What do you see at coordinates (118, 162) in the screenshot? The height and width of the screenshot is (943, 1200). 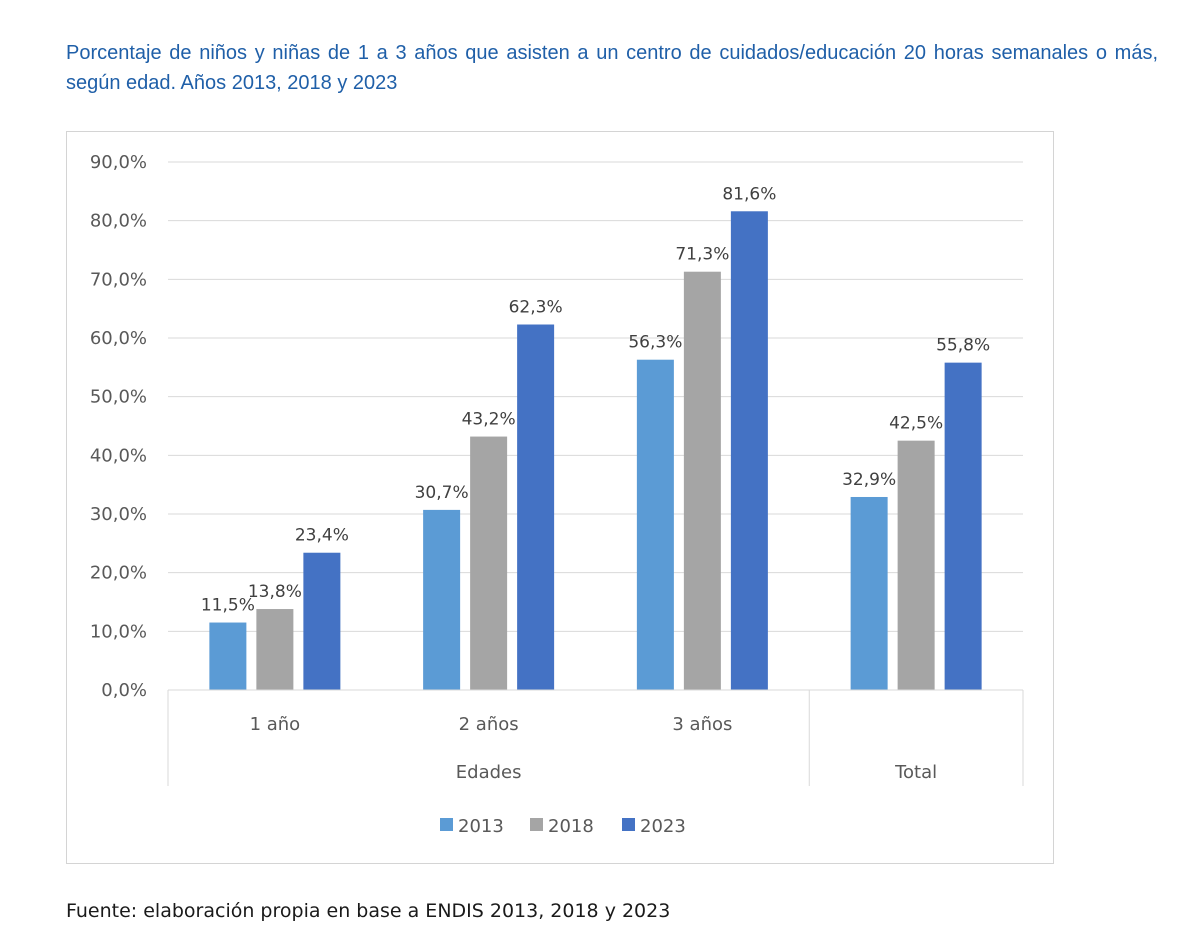 I see `y-tick-label: 90,0%` at bounding box center [118, 162].